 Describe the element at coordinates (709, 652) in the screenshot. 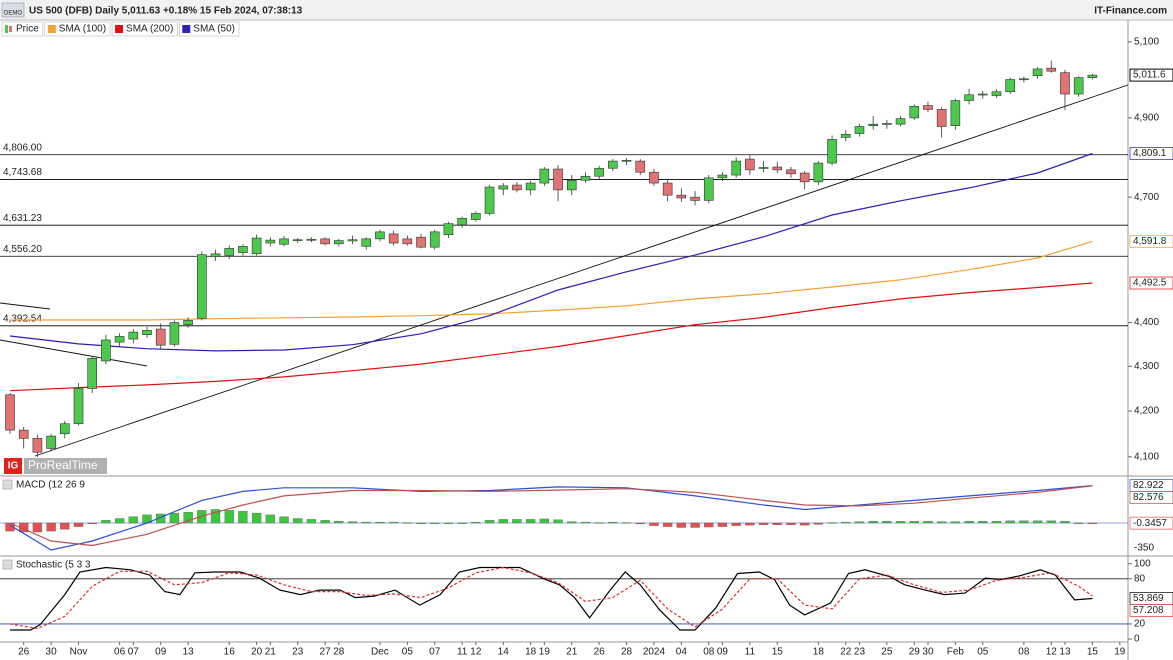

I see `x-tick-label: 08` at that location.